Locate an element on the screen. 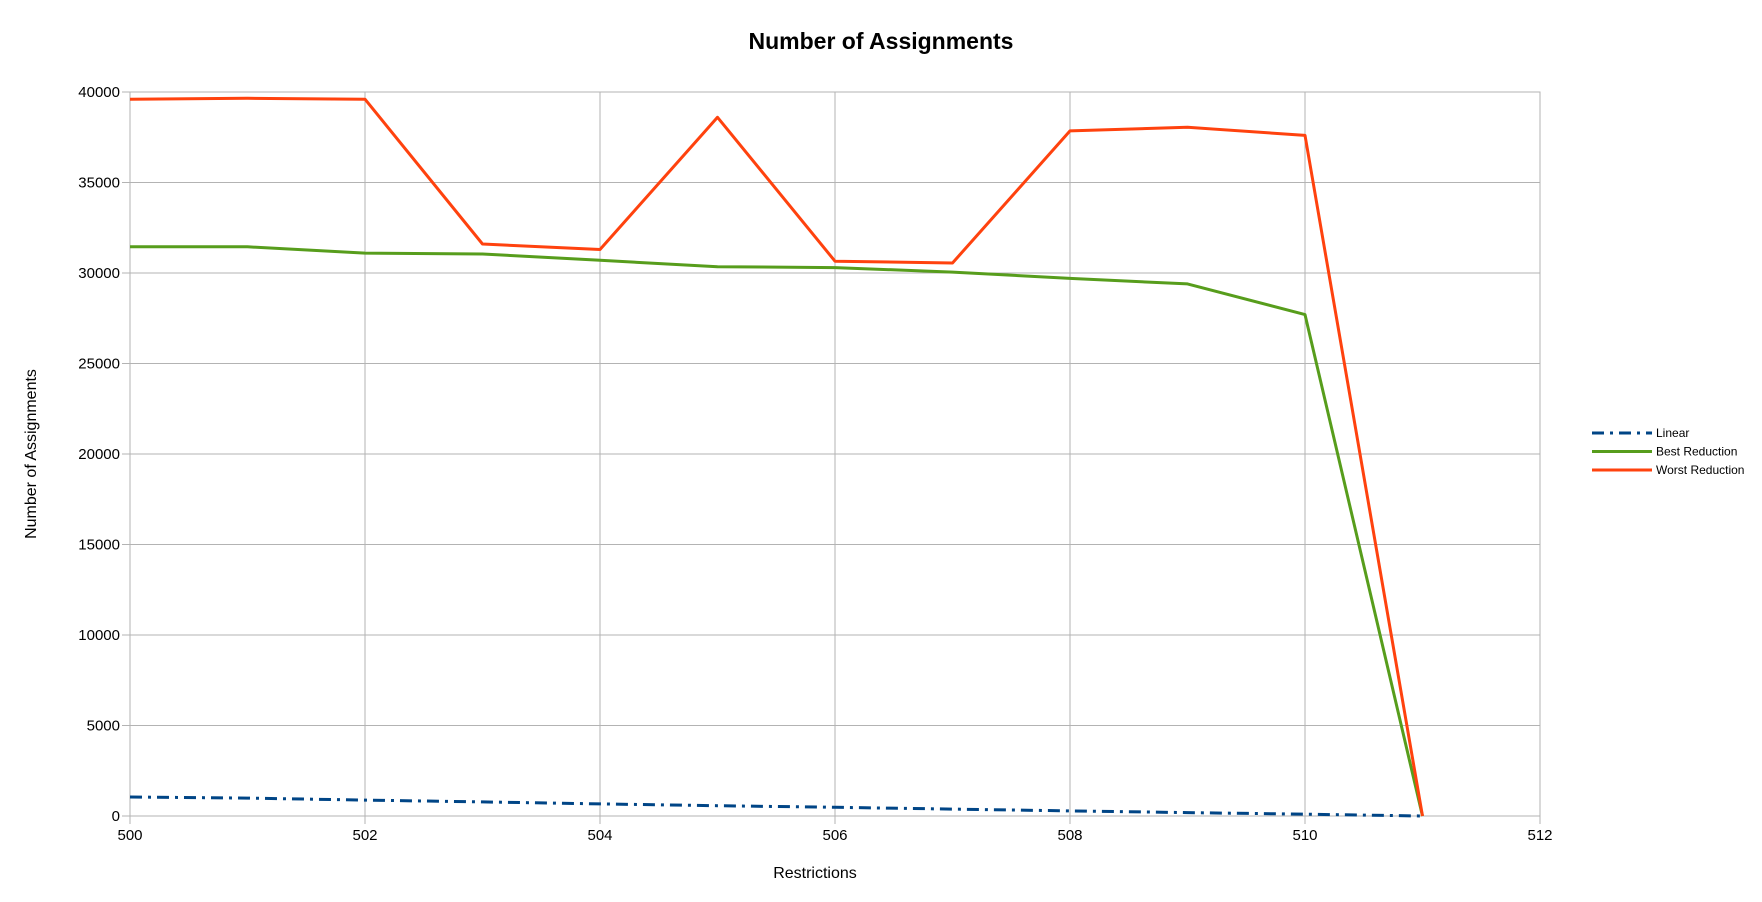 The width and height of the screenshot is (1762, 902). legend-label: Worst Reduction is located at coordinates (1700, 470).